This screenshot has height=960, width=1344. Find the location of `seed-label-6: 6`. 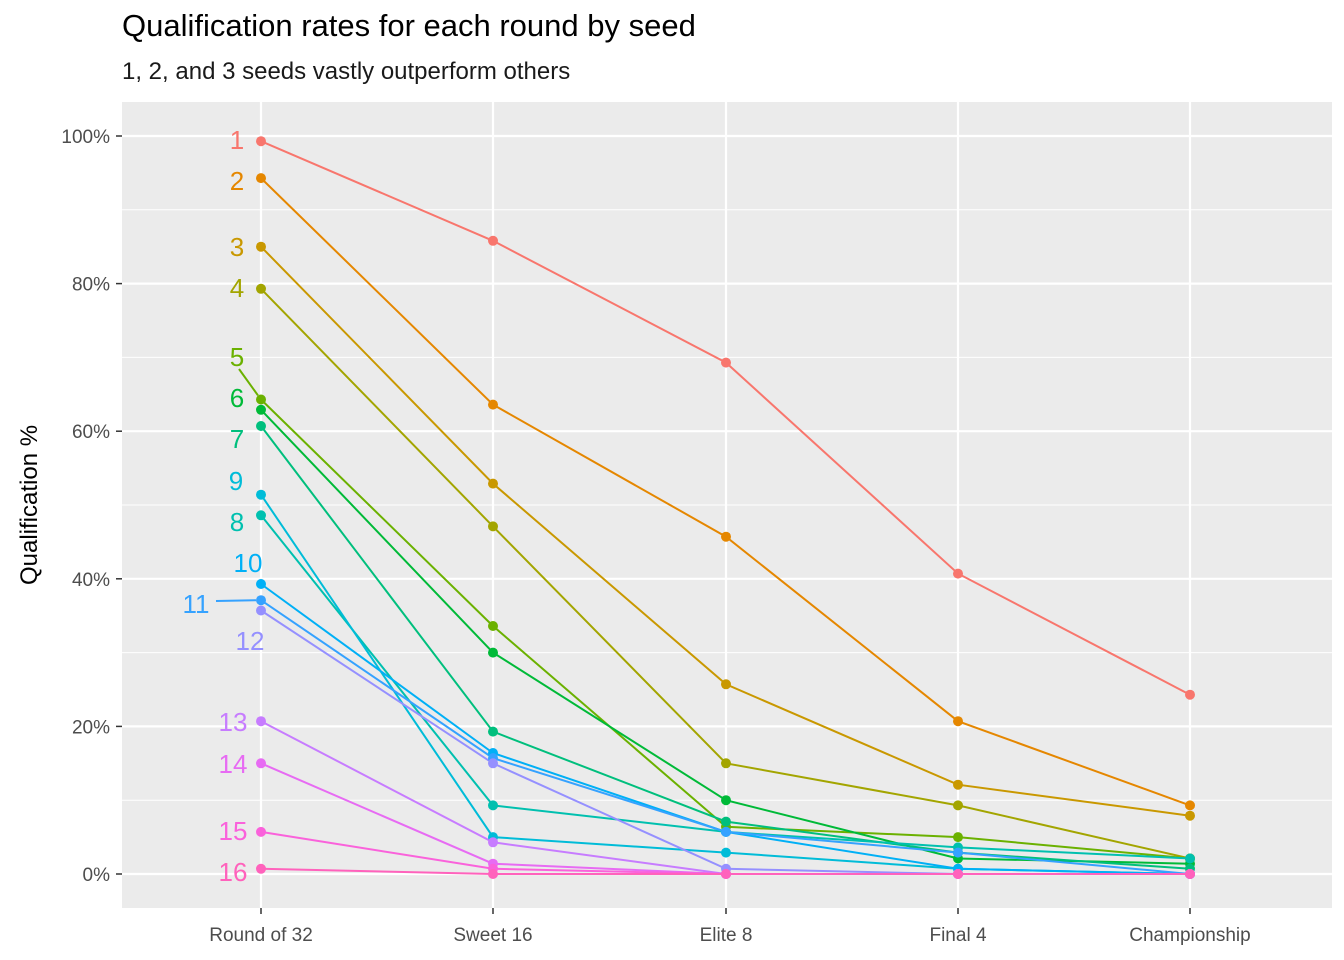

seed-label-6: 6 is located at coordinates (237, 398).